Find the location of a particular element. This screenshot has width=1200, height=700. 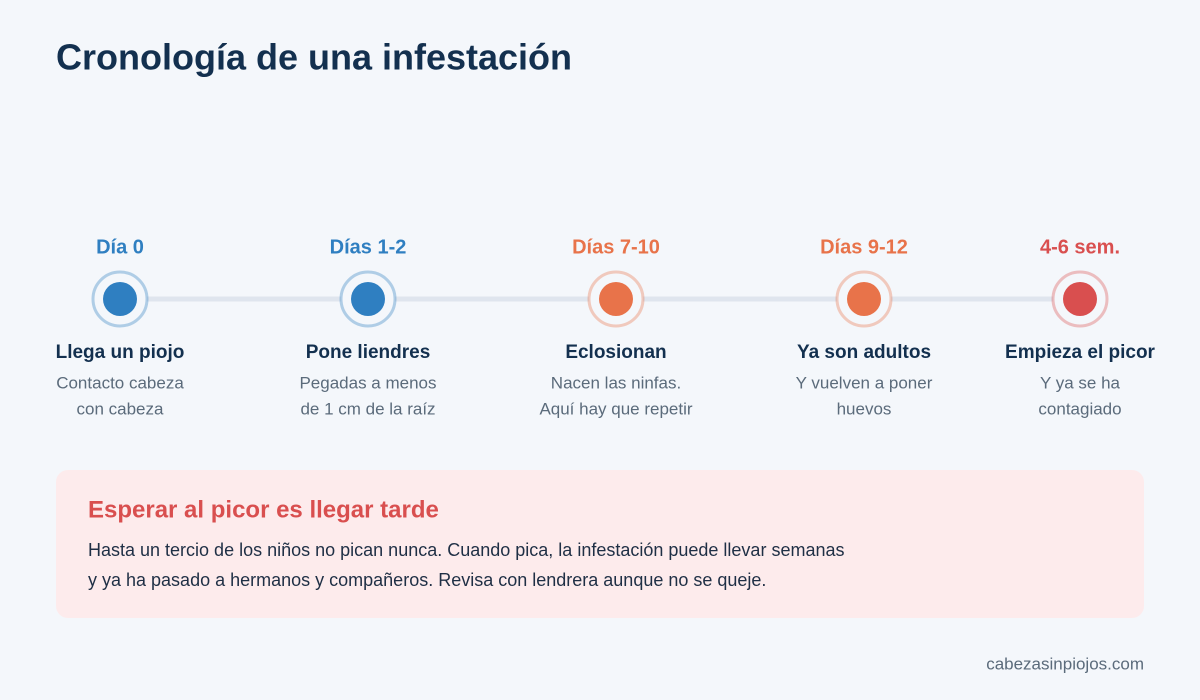

step-description: de 1 cm de la raíz is located at coordinates (367, 408).